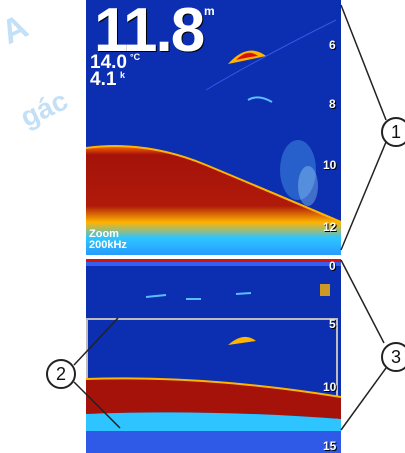  What do you see at coordinates (108, 62) in the screenshot?
I see `water-temperature-readout: 14.0` at bounding box center [108, 62].